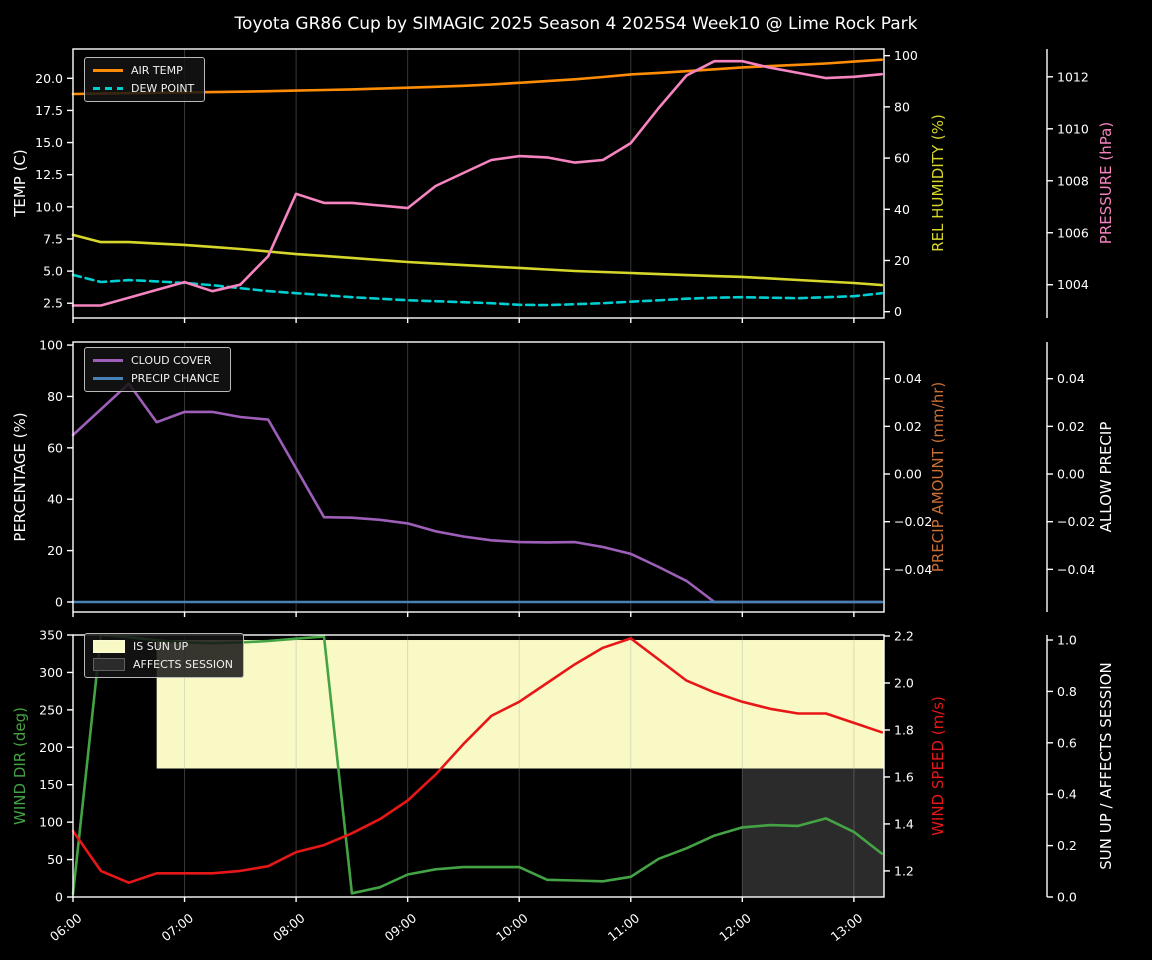  I want to click on y-tick-label-right2: 1008, so click(1073, 180).